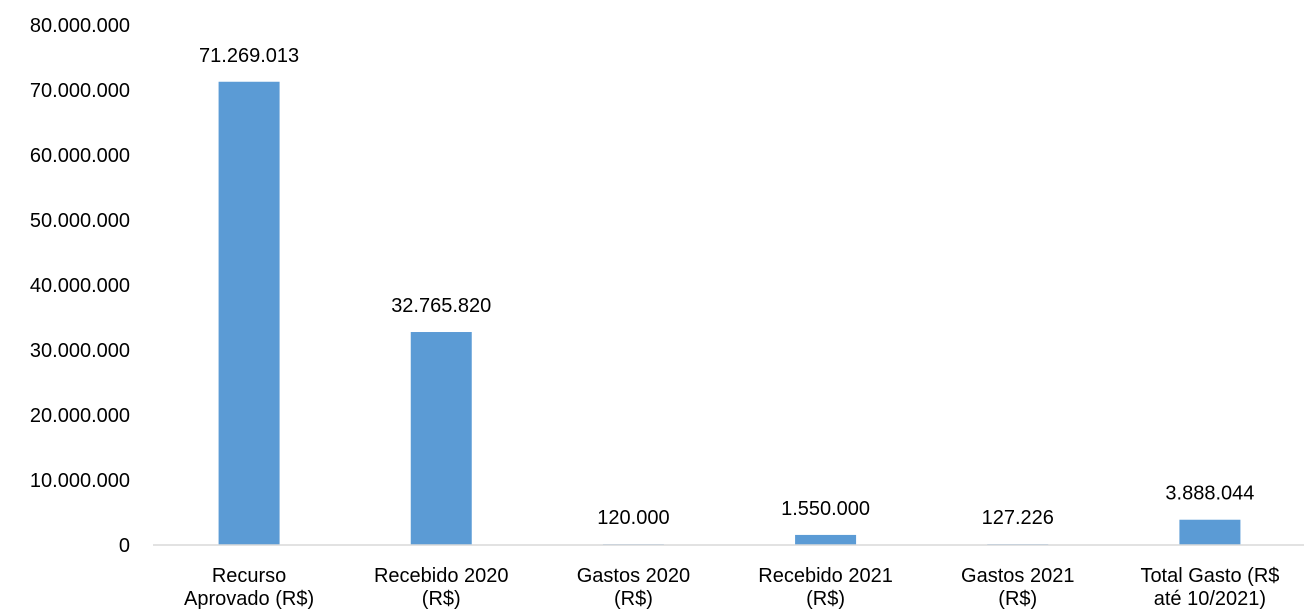 The height and width of the screenshot is (612, 1306). I want to click on x-tick-label: Recurso Aprovado (R$), so click(249, 587).